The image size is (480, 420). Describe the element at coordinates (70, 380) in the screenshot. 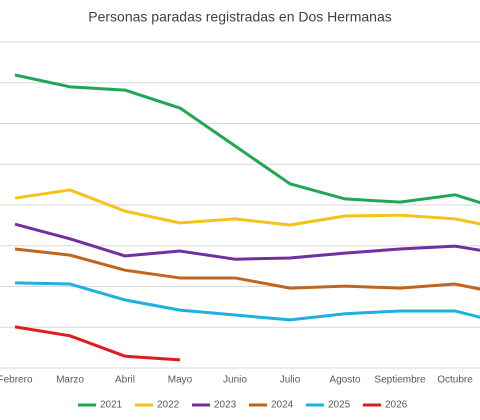

I see `x-tick-label: Marzo` at that location.